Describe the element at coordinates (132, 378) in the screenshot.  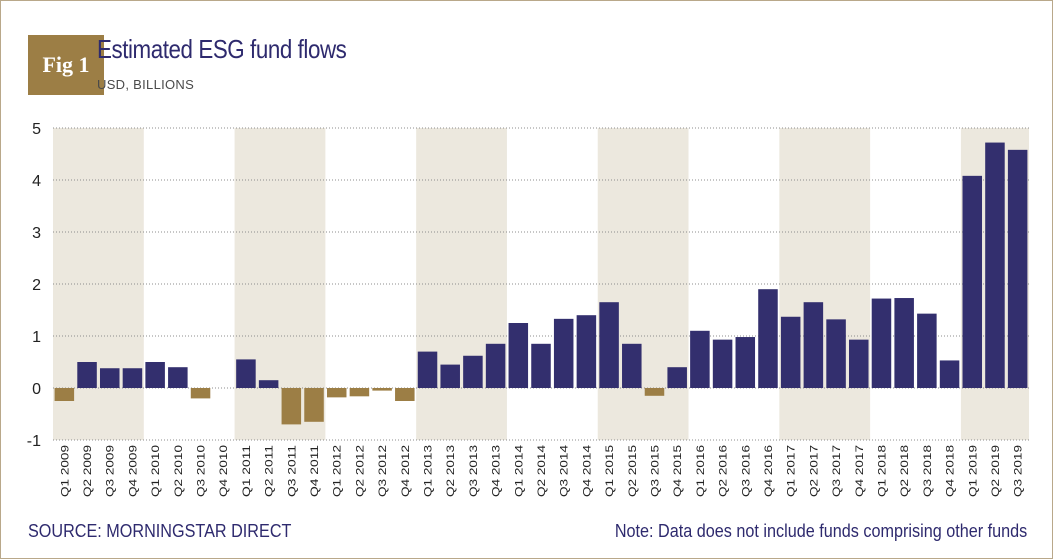
I see `bar-q4-2009` at that location.